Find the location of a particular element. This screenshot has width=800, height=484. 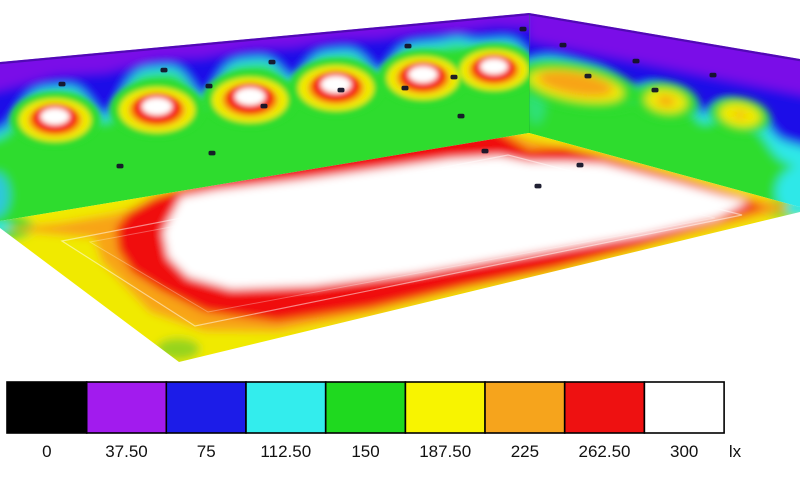

svg-text: 150 is located at coordinates (365, 451).